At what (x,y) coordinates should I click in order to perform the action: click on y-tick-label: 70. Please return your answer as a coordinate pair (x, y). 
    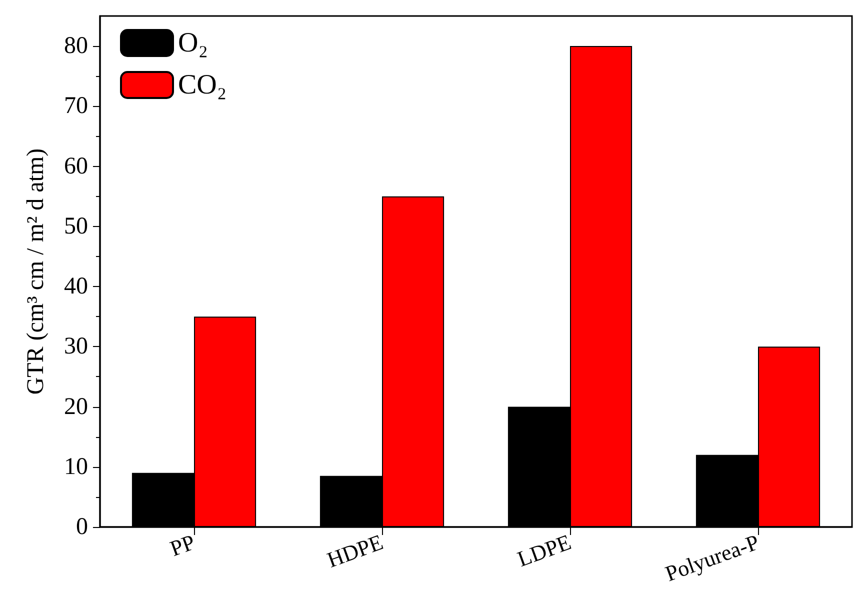
    Looking at the image, I should click on (76, 106).